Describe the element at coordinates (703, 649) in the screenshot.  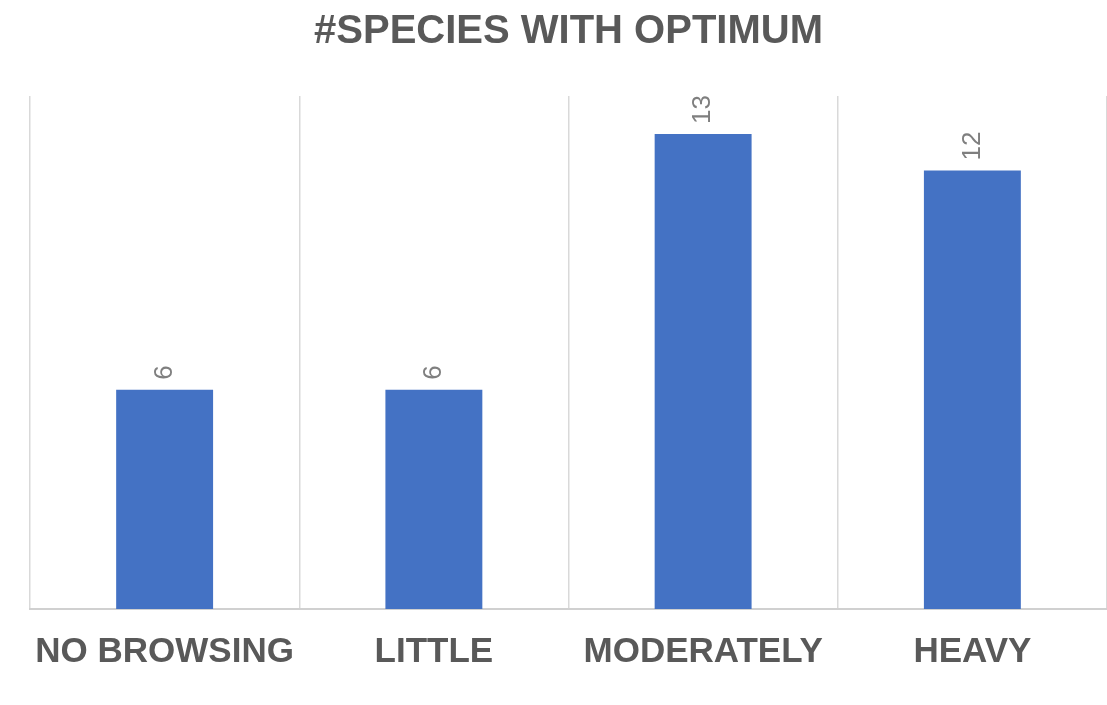
I see `x-tick-label: MODERATELY` at that location.